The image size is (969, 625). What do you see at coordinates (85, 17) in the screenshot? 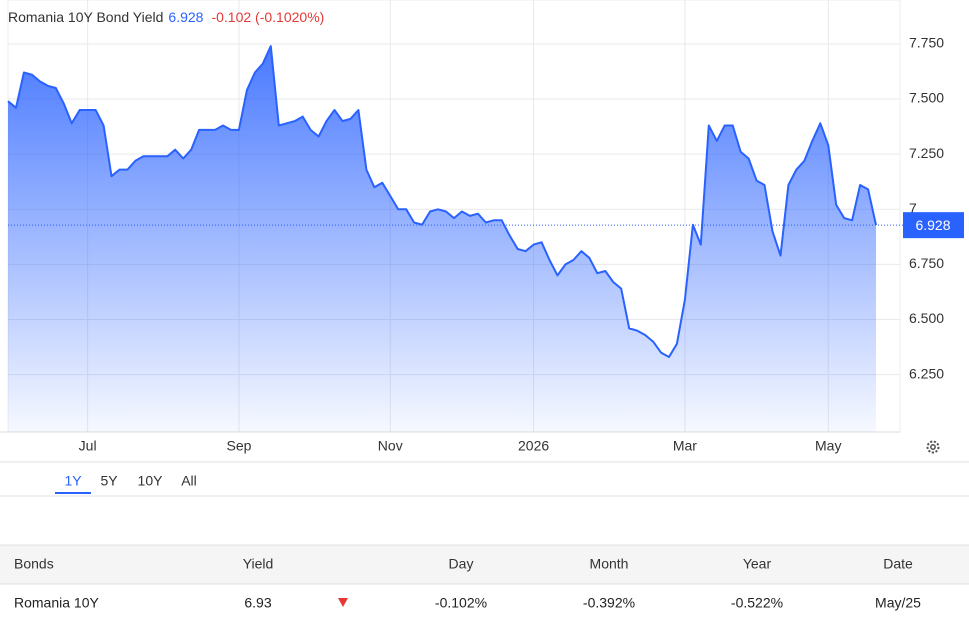
I see `chart-title: Romania 10Y Bond Yield` at bounding box center [85, 17].